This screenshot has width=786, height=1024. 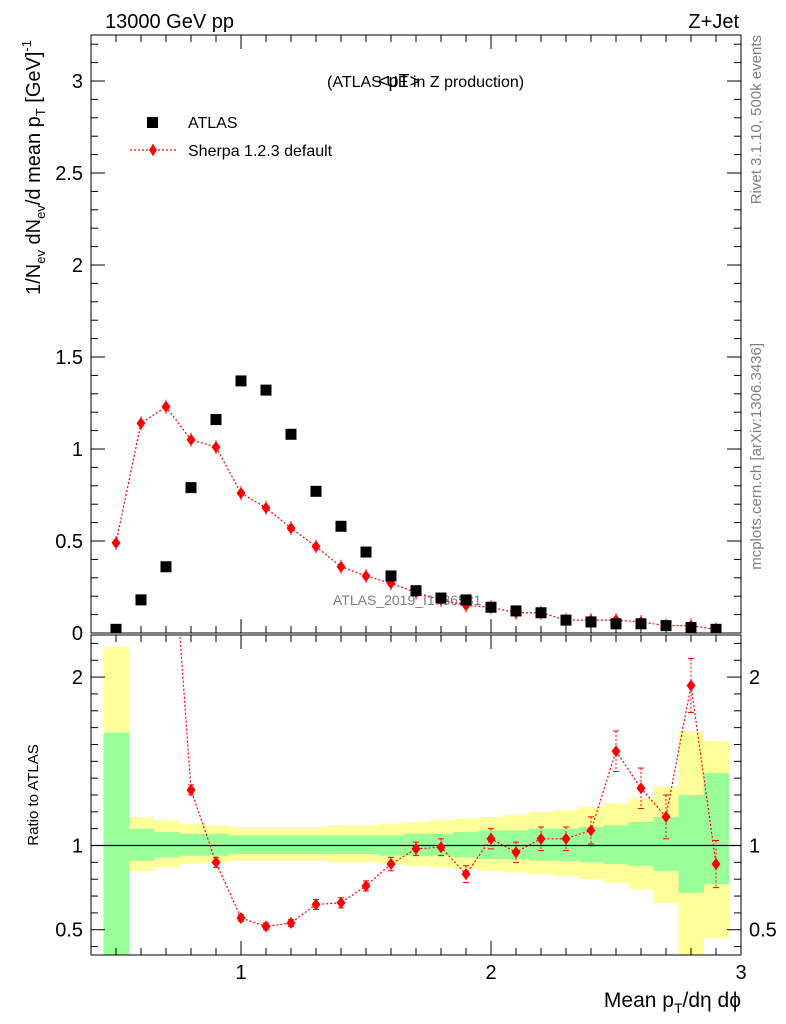 I want to click on mcplots-label: mcplots.cern.ch [arXiv:1306.3436], so click(x=756, y=456).